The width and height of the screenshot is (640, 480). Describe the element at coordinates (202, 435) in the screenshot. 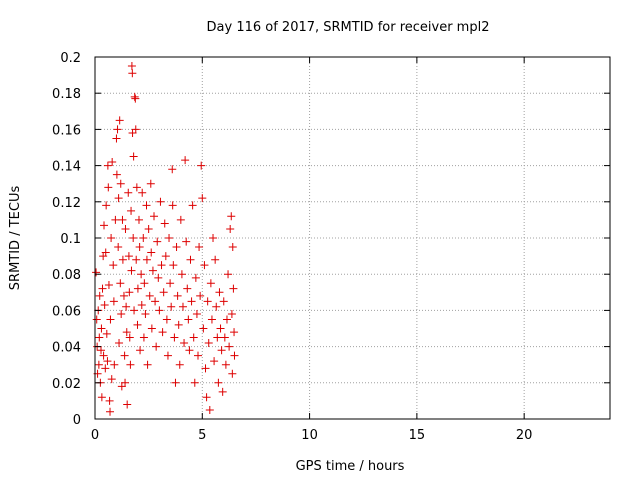

I see `x-tick-label: 5` at that location.